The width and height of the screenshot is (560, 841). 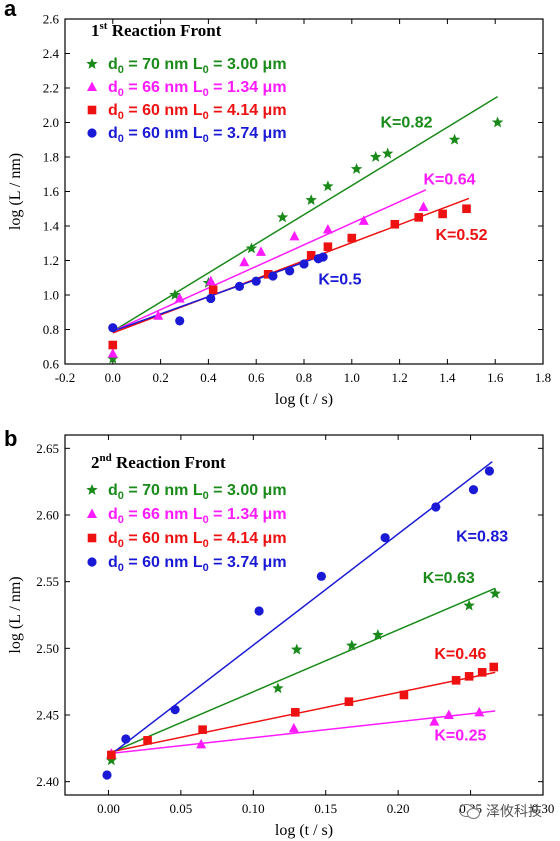 I want to click on x-tick-label: 1.0, so click(x=352, y=377).